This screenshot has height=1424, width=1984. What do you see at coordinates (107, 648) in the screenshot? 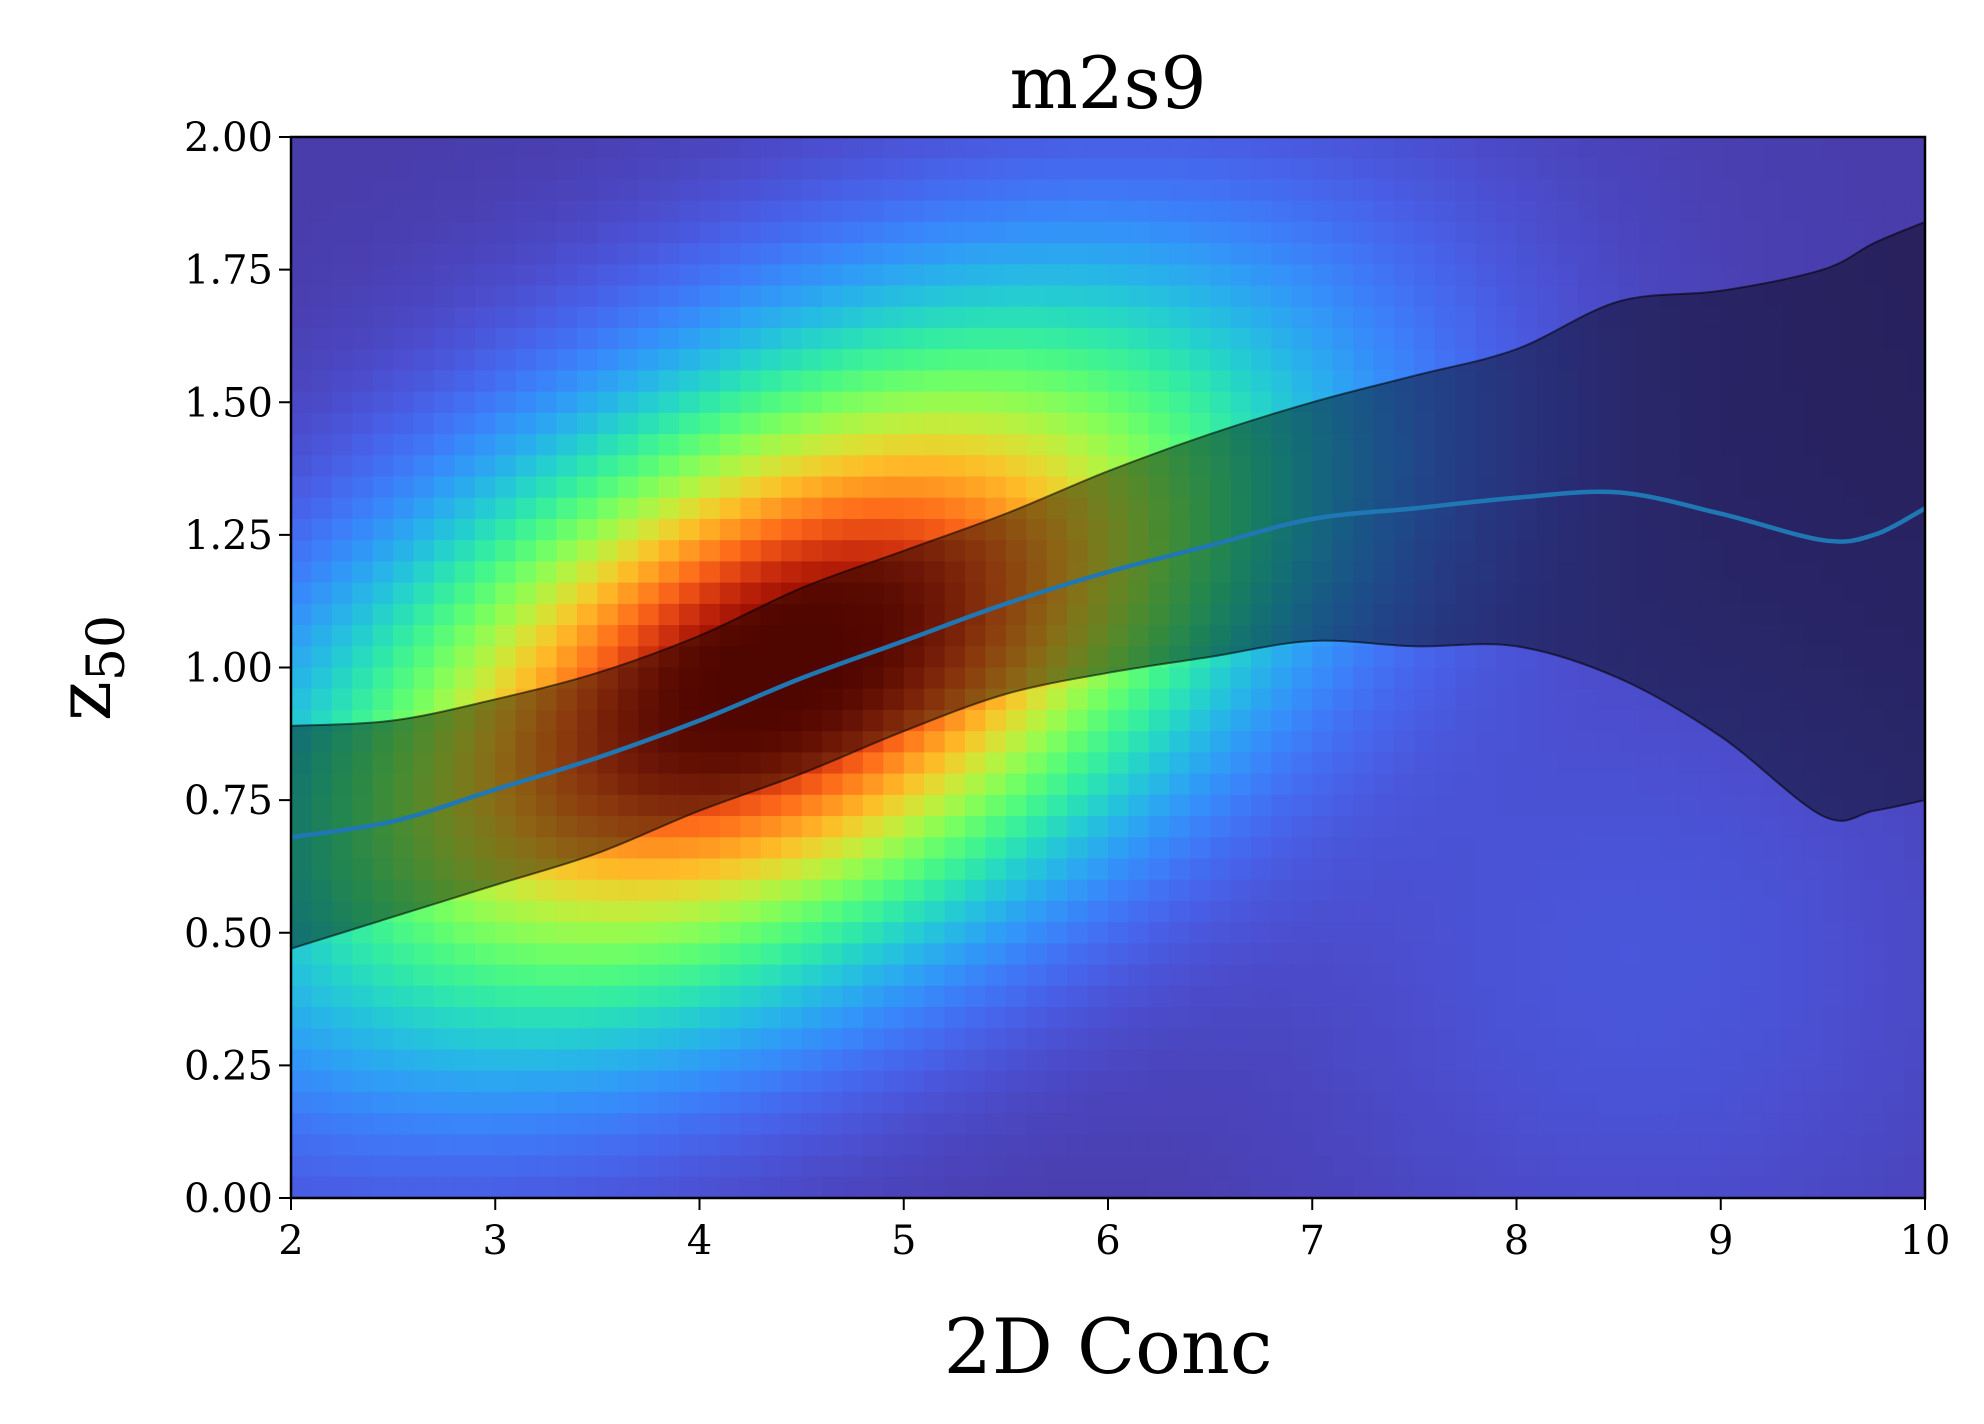
I see `y-axis-label-subscript: 50` at bounding box center [107, 648].